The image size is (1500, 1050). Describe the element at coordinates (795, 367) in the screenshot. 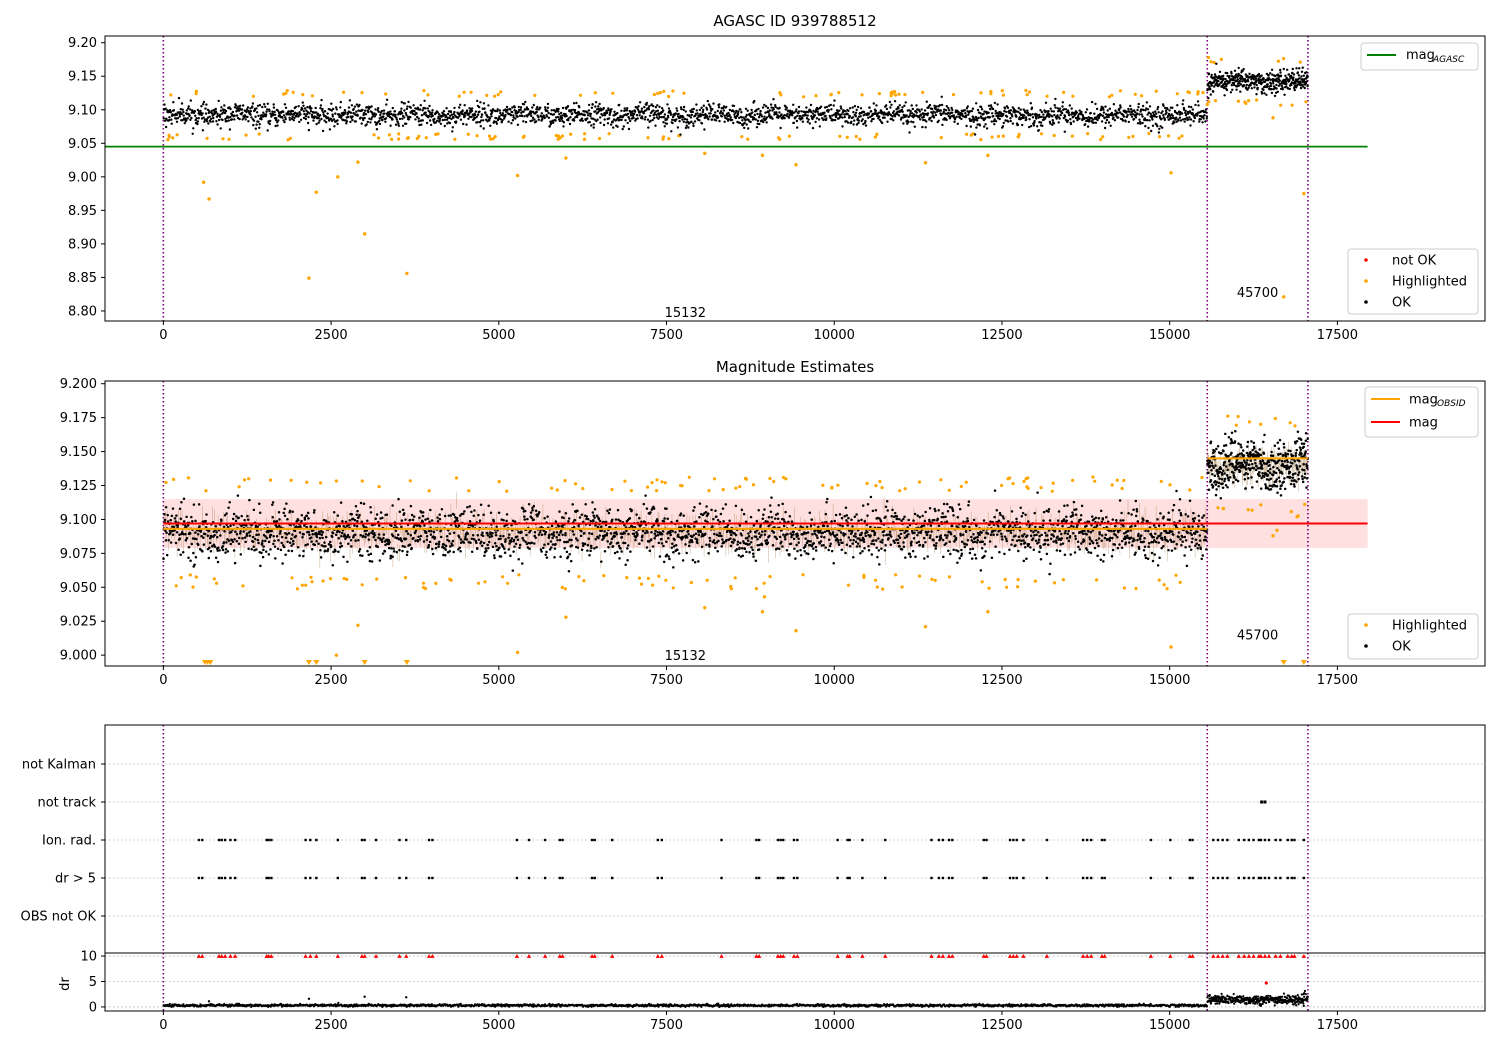

I see `panel-title: Magnitude Estimates` at that location.